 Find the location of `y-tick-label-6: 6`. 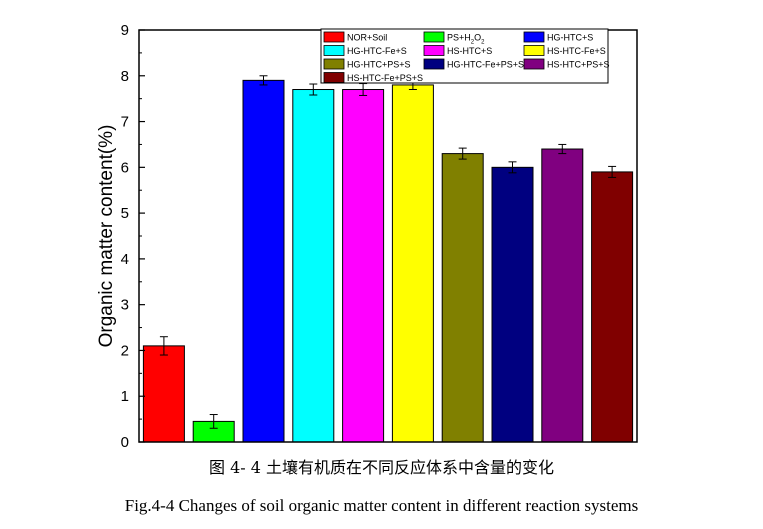

y-tick-label-6: 6 is located at coordinates (125, 167).